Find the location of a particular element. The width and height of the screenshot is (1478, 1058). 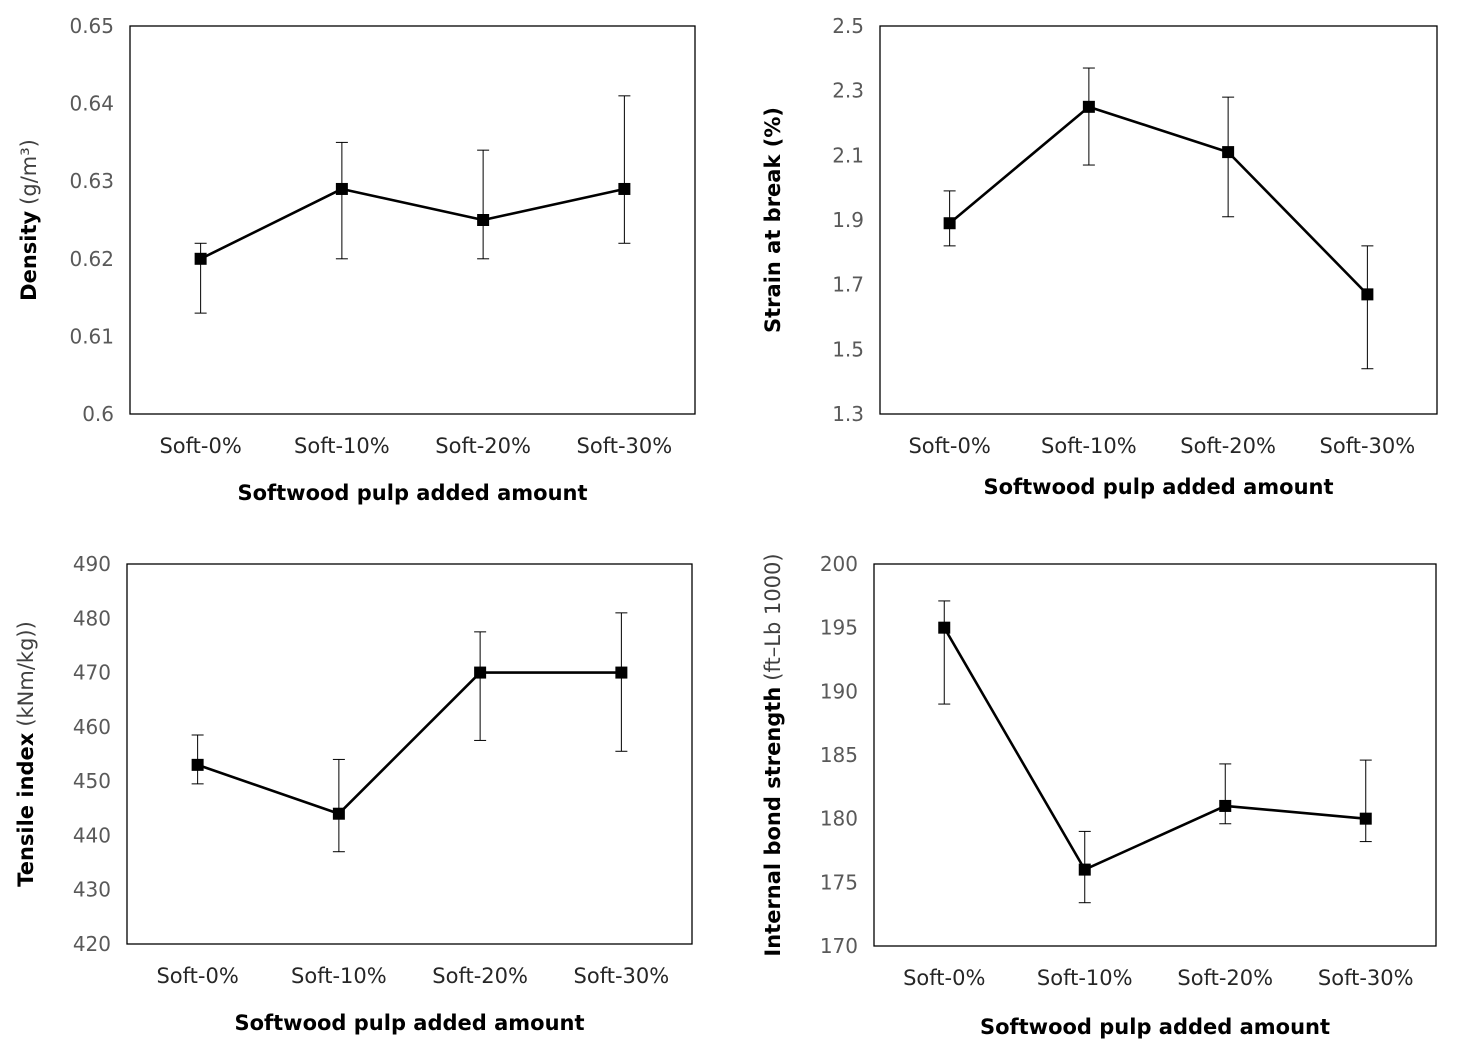

y-tick-label: 2.3 is located at coordinates (848, 91).